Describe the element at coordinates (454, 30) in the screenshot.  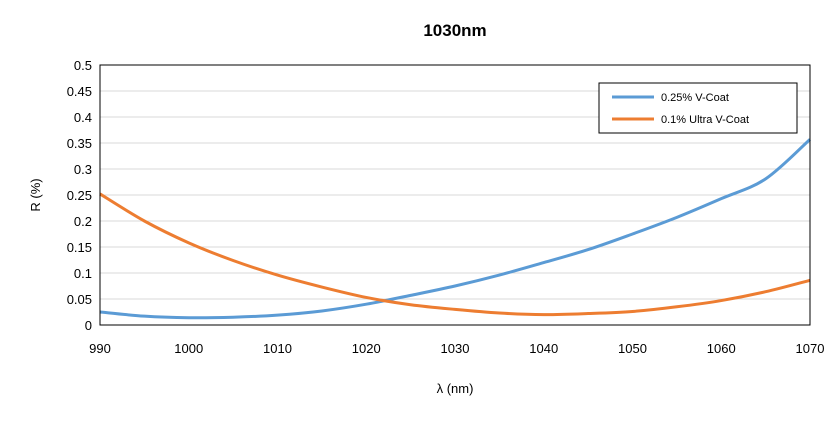
I see `chart-title: 1030nm` at that location.